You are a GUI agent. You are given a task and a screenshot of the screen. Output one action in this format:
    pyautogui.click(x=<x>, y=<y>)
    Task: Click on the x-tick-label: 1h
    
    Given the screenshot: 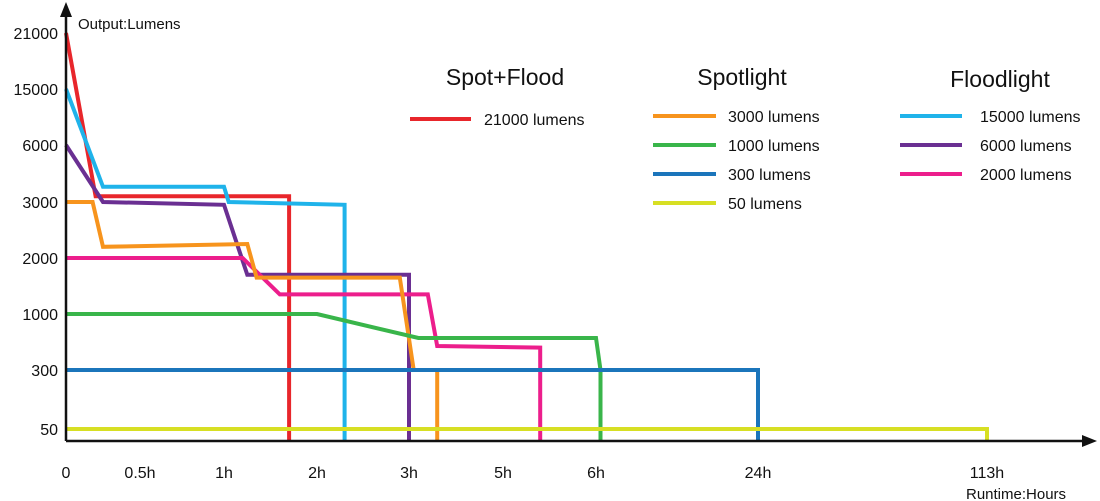 What is the action you would take?
    pyautogui.click(x=224, y=473)
    